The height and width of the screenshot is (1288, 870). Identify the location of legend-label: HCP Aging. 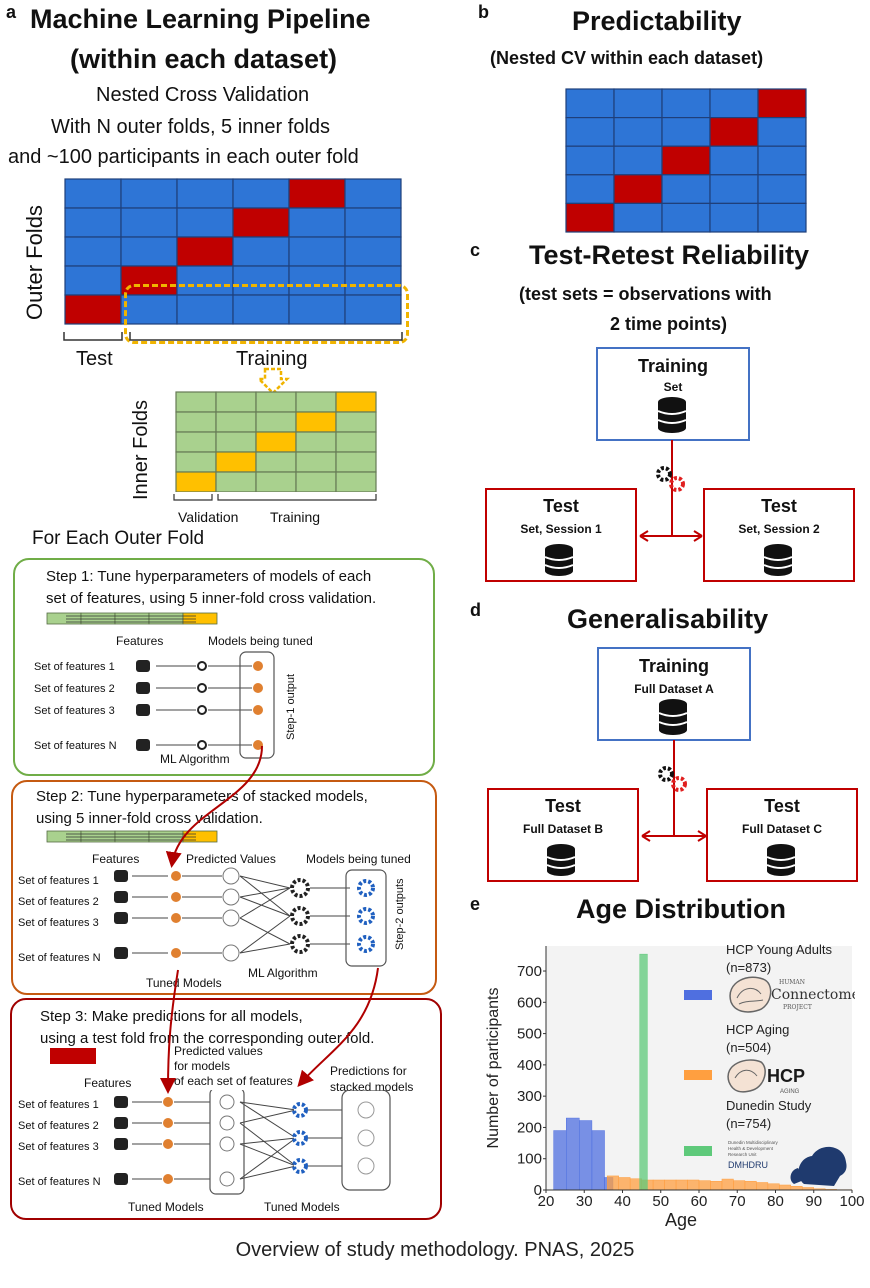
(757, 1029).